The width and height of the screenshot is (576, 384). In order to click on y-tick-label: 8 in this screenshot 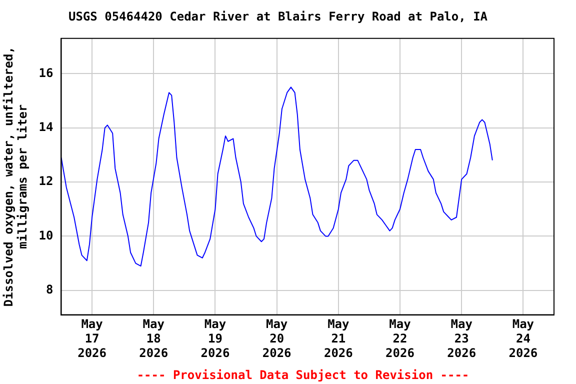, I will do `click(50, 289)`.